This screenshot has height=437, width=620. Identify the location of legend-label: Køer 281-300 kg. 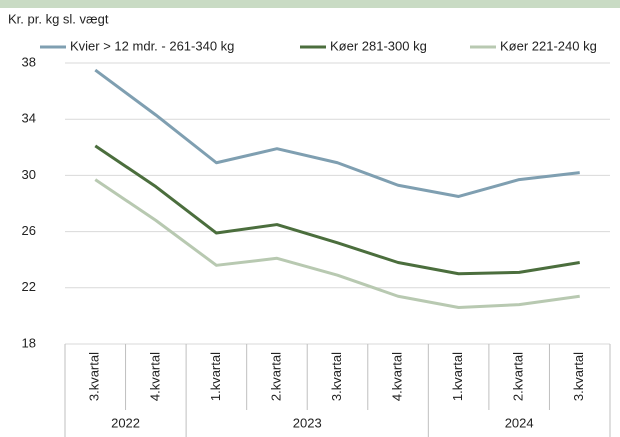
(378, 45).